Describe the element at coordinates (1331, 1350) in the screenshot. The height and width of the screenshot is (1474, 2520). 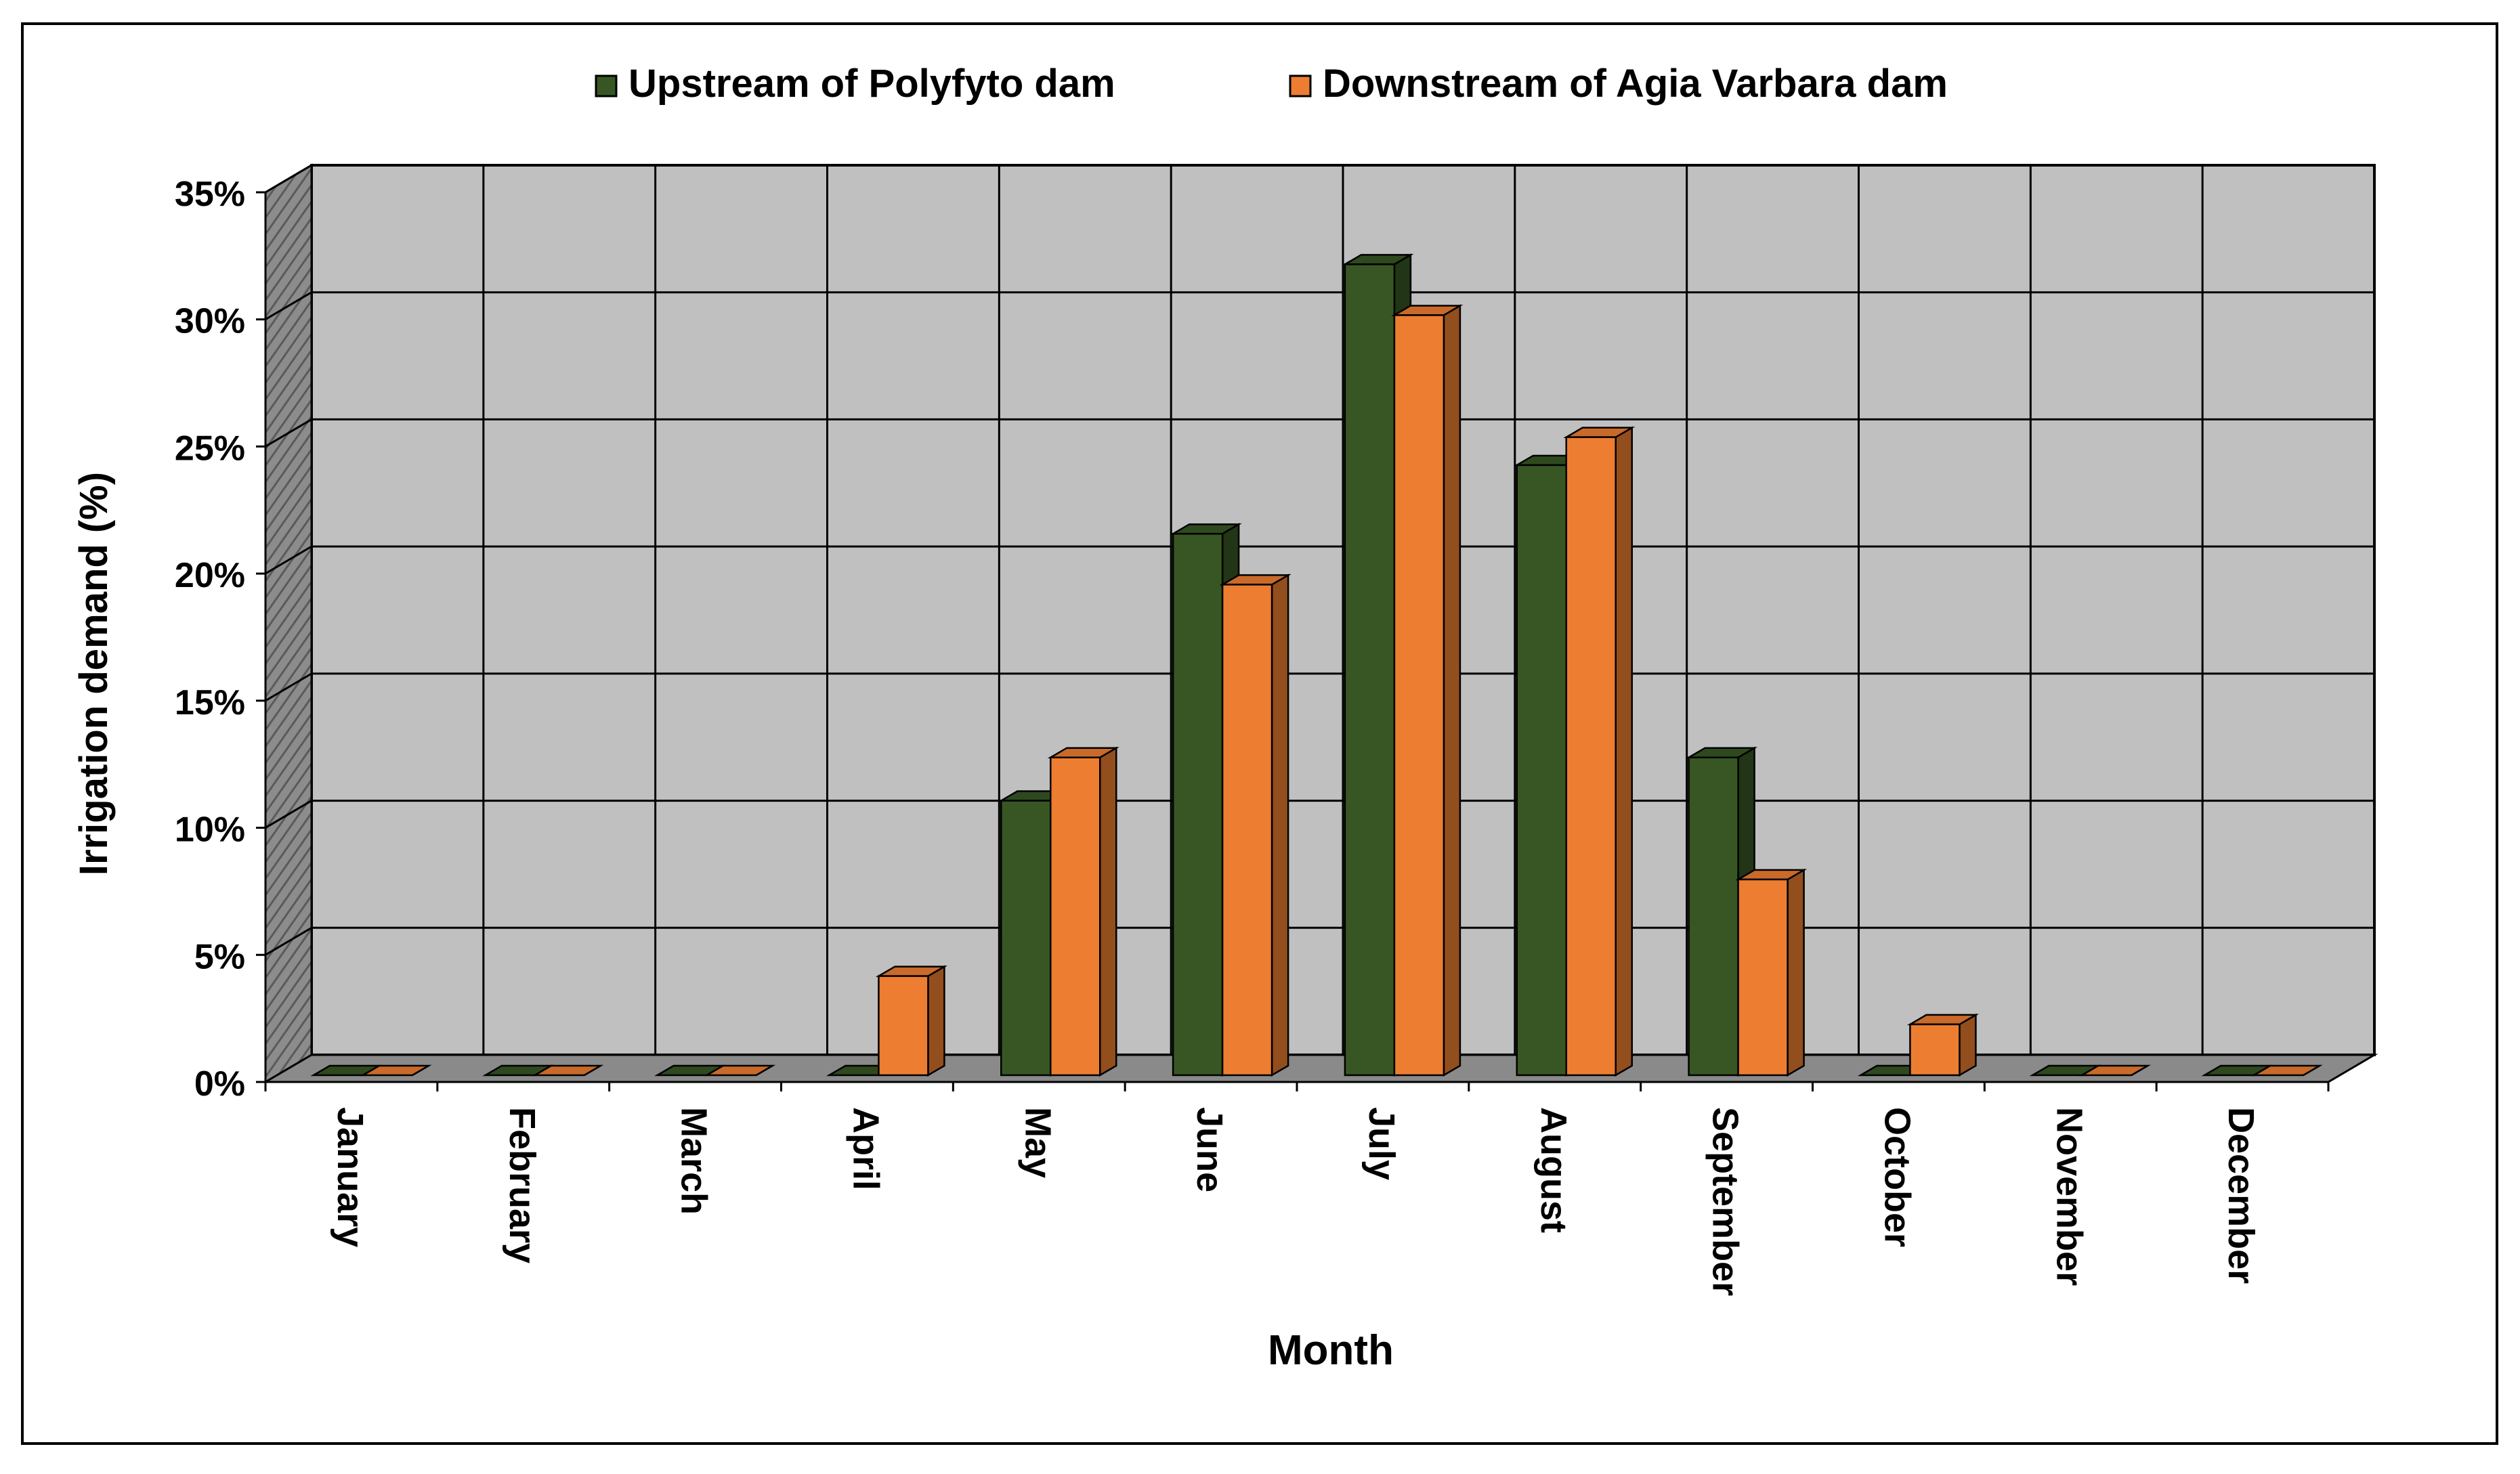
I see `x-axis-title: Month` at that location.